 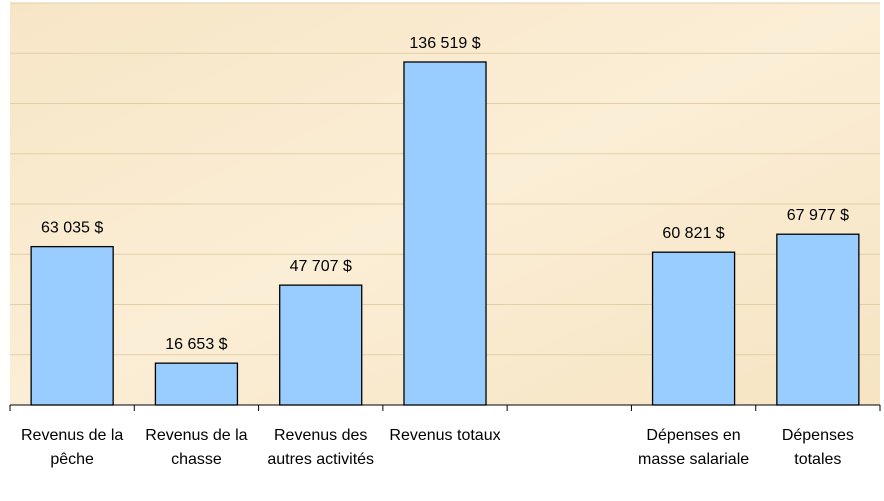 What do you see at coordinates (817, 447) in the screenshot?
I see `x-tick-label: Dépenses totales` at bounding box center [817, 447].